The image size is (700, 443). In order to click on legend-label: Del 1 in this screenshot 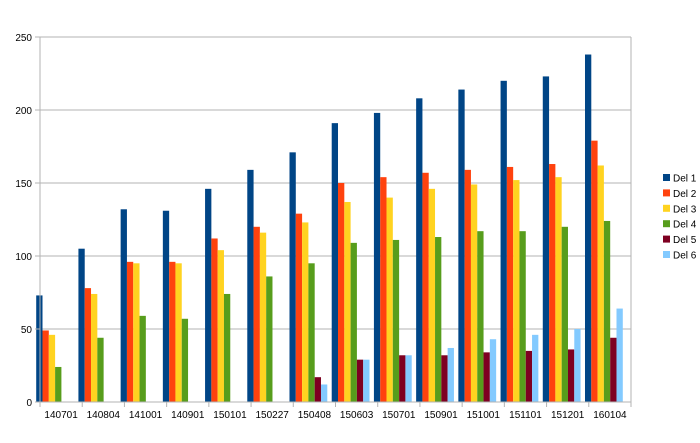, I will do `click(685, 179)`.